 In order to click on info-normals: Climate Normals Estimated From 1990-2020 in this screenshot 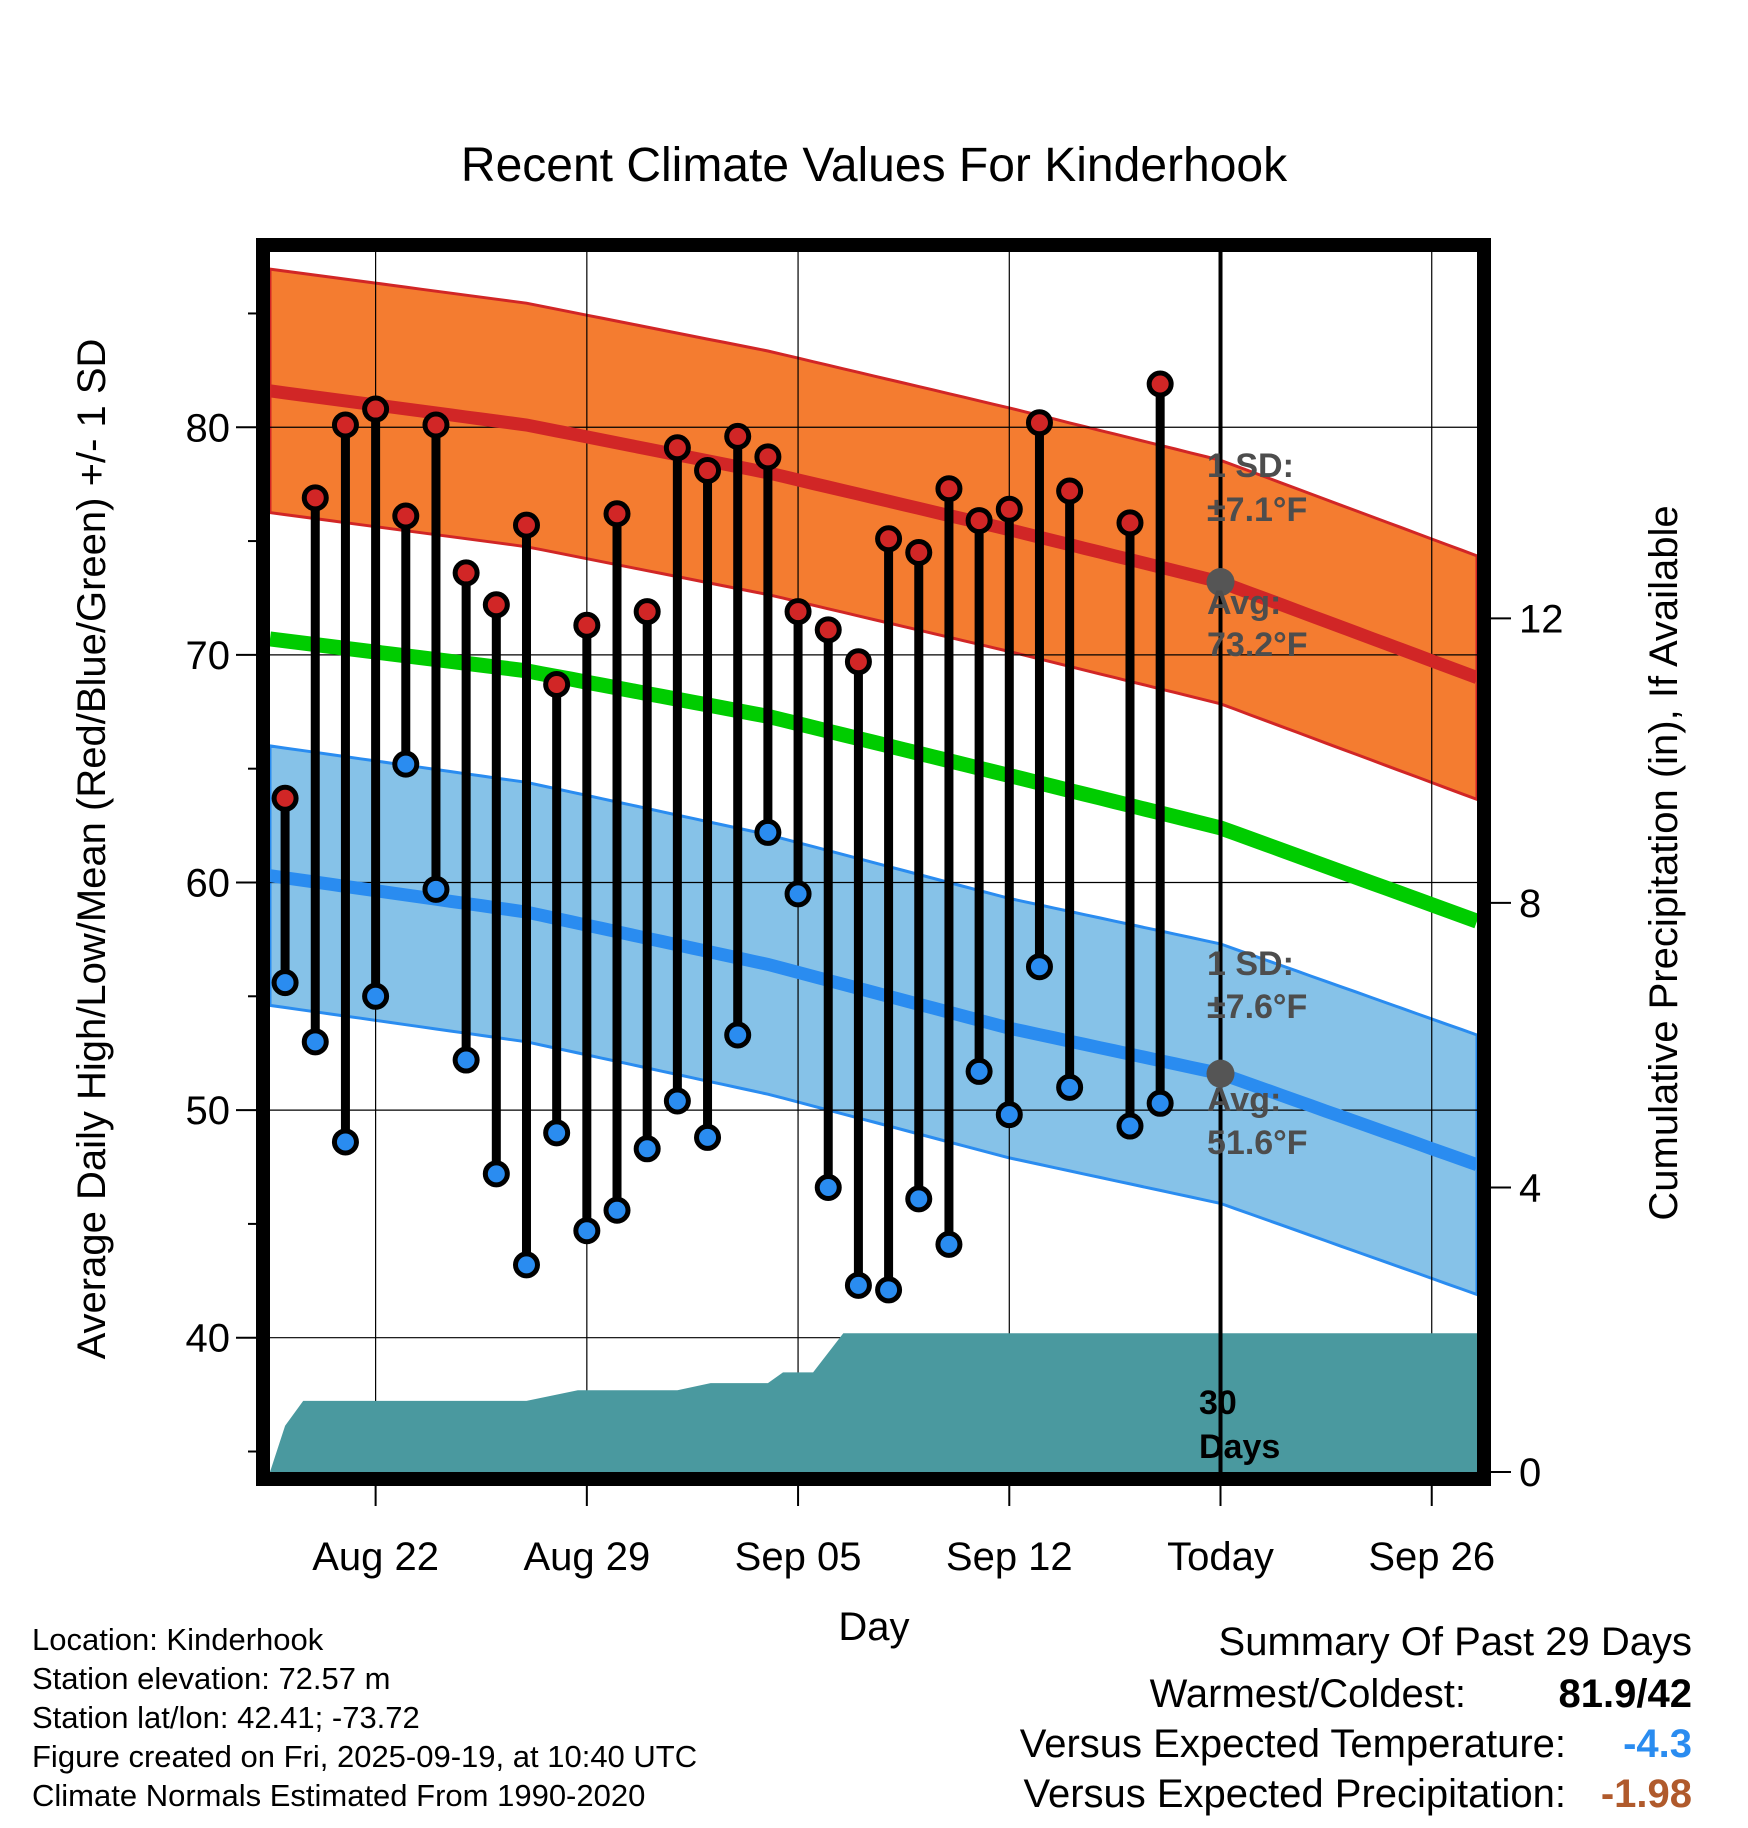, I will do `click(339, 1795)`.